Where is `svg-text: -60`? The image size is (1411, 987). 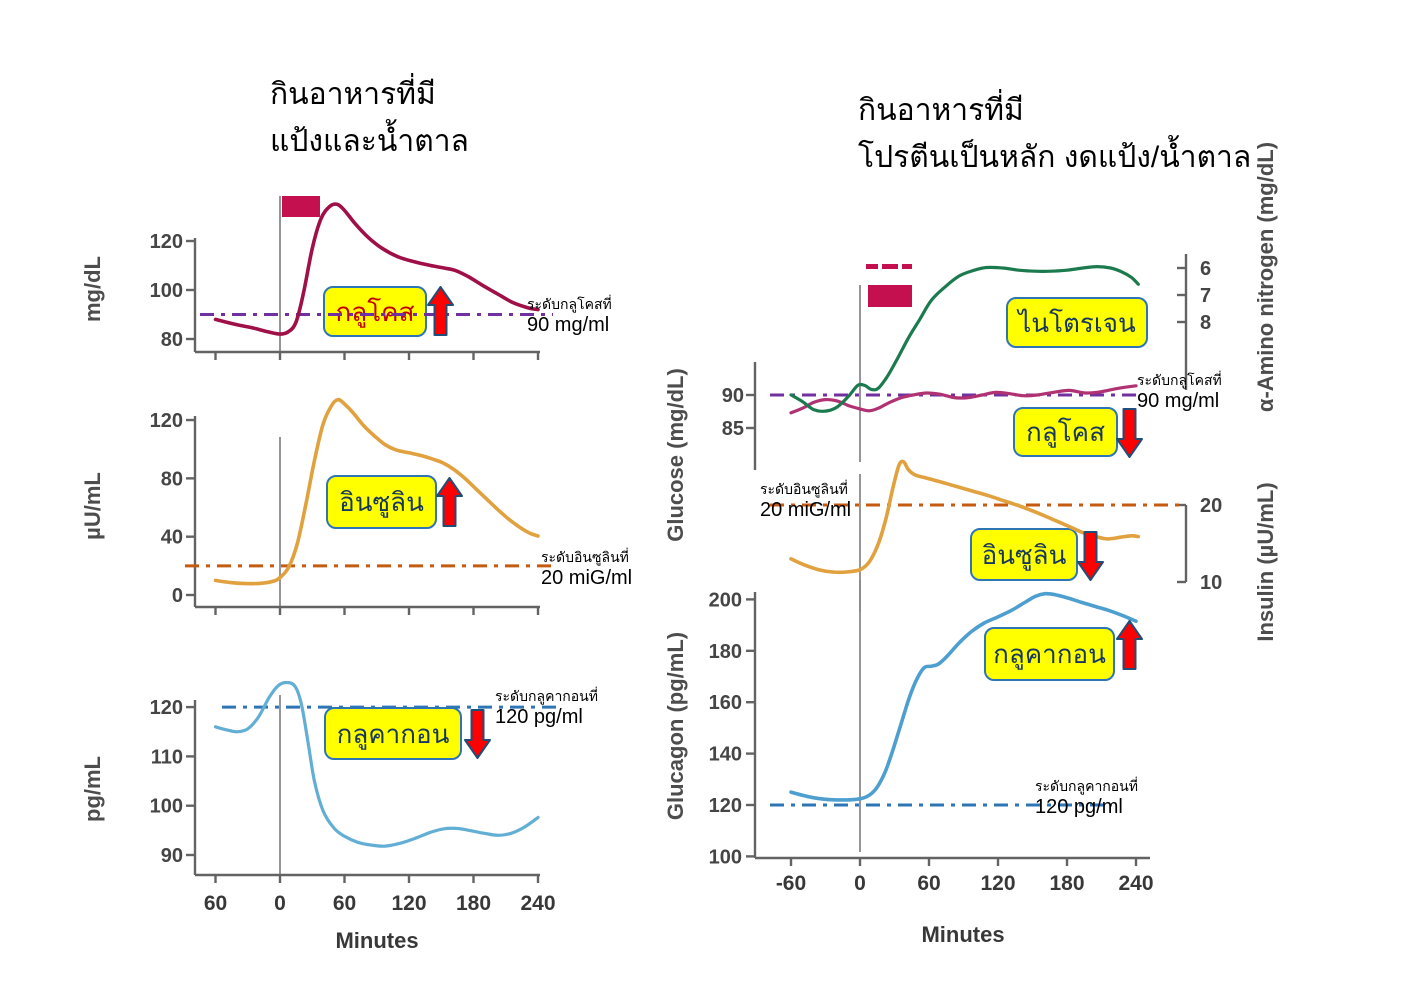
svg-text: -60 is located at coordinates (791, 883).